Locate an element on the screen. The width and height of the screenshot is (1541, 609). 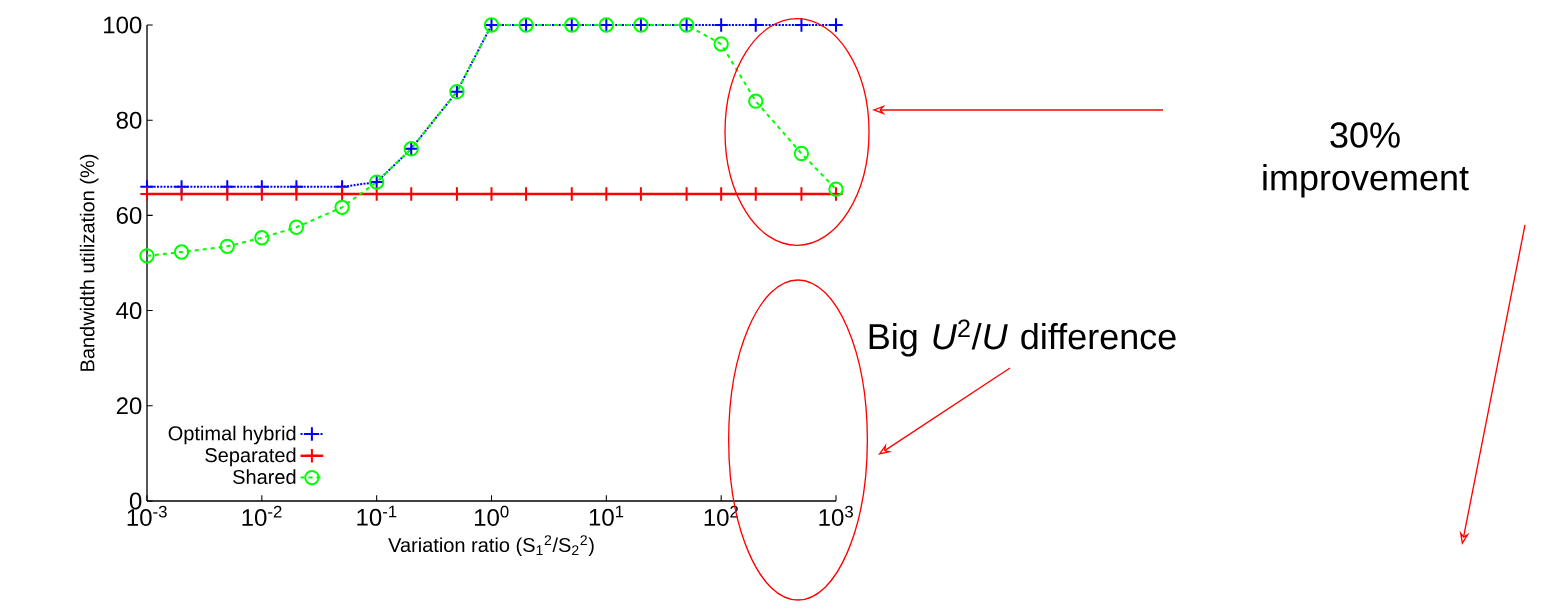
x-tick-label: 10$^{-1}$ is located at coordinates (377, 515).